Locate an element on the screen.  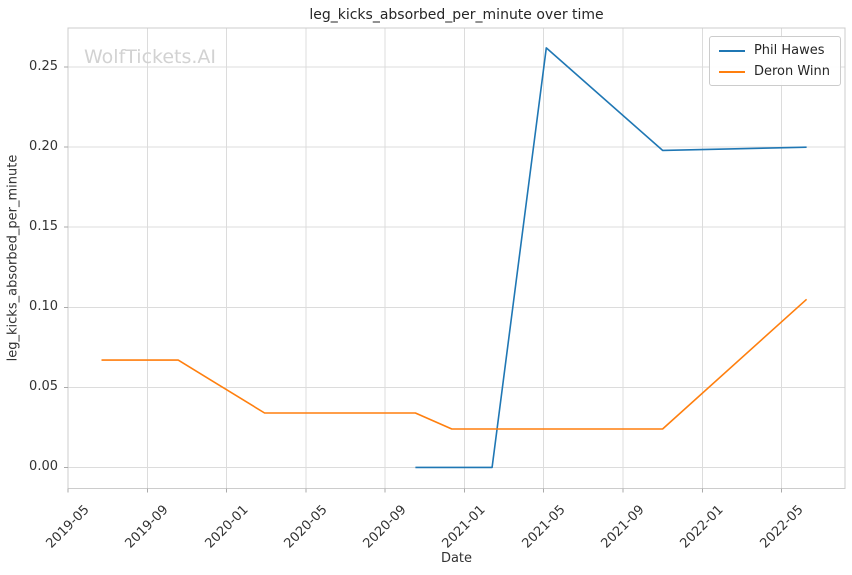
legend: Phil Hawes Deron Winn is located at coordinates (774, 61).